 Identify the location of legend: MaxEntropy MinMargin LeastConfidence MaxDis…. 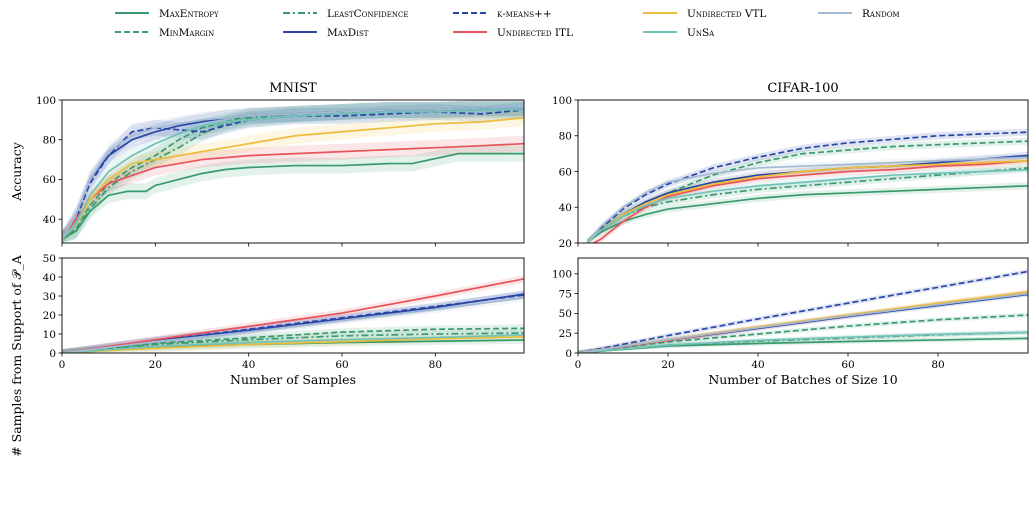
(507, 23).